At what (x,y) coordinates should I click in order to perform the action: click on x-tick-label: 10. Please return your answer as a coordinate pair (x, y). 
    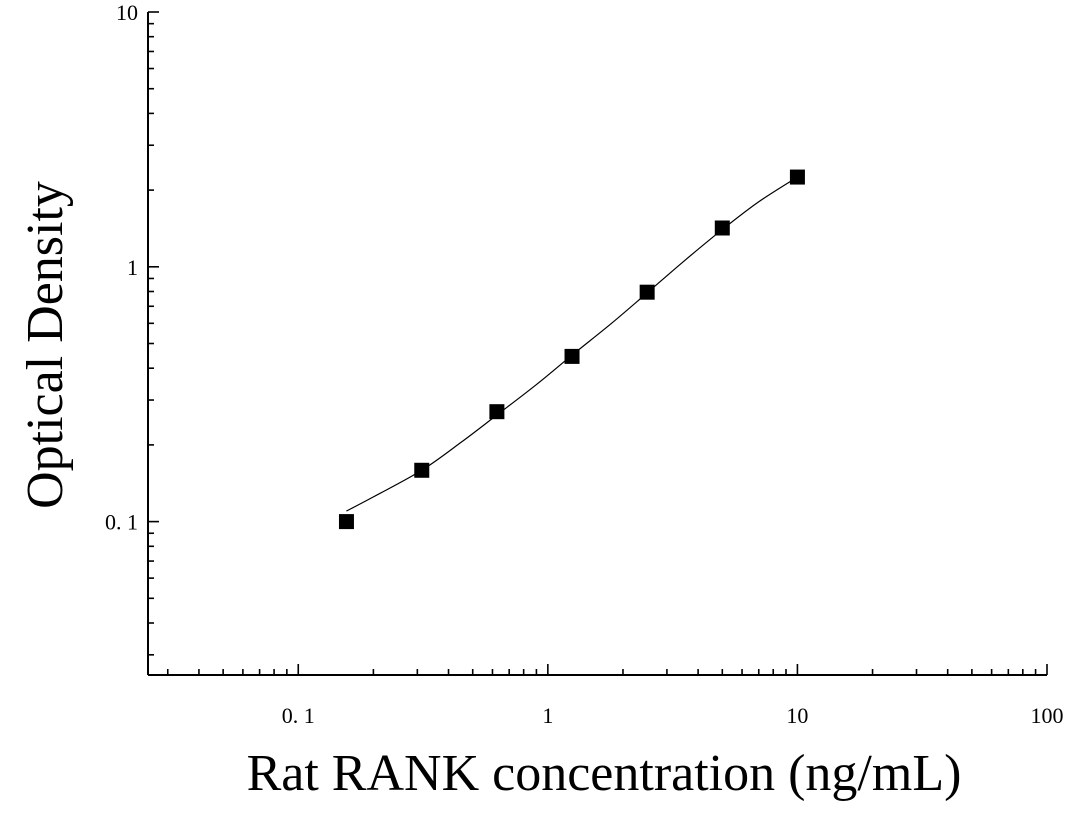
    Looking at the image, I should click on (797, 715).